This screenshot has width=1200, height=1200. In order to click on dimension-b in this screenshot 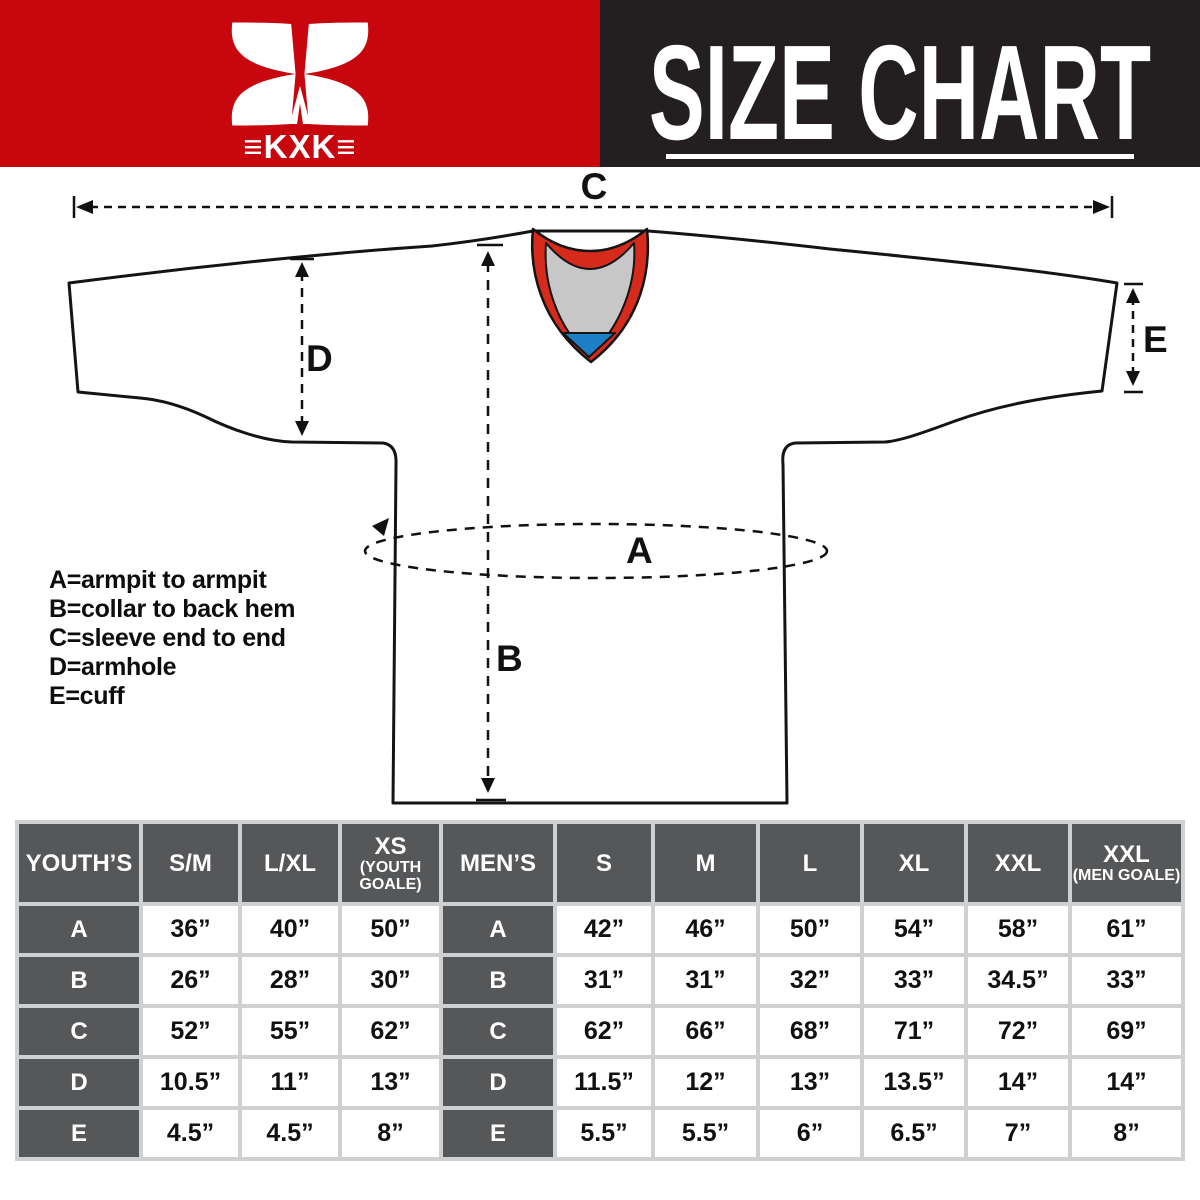, I will do `click(491, 522)`.